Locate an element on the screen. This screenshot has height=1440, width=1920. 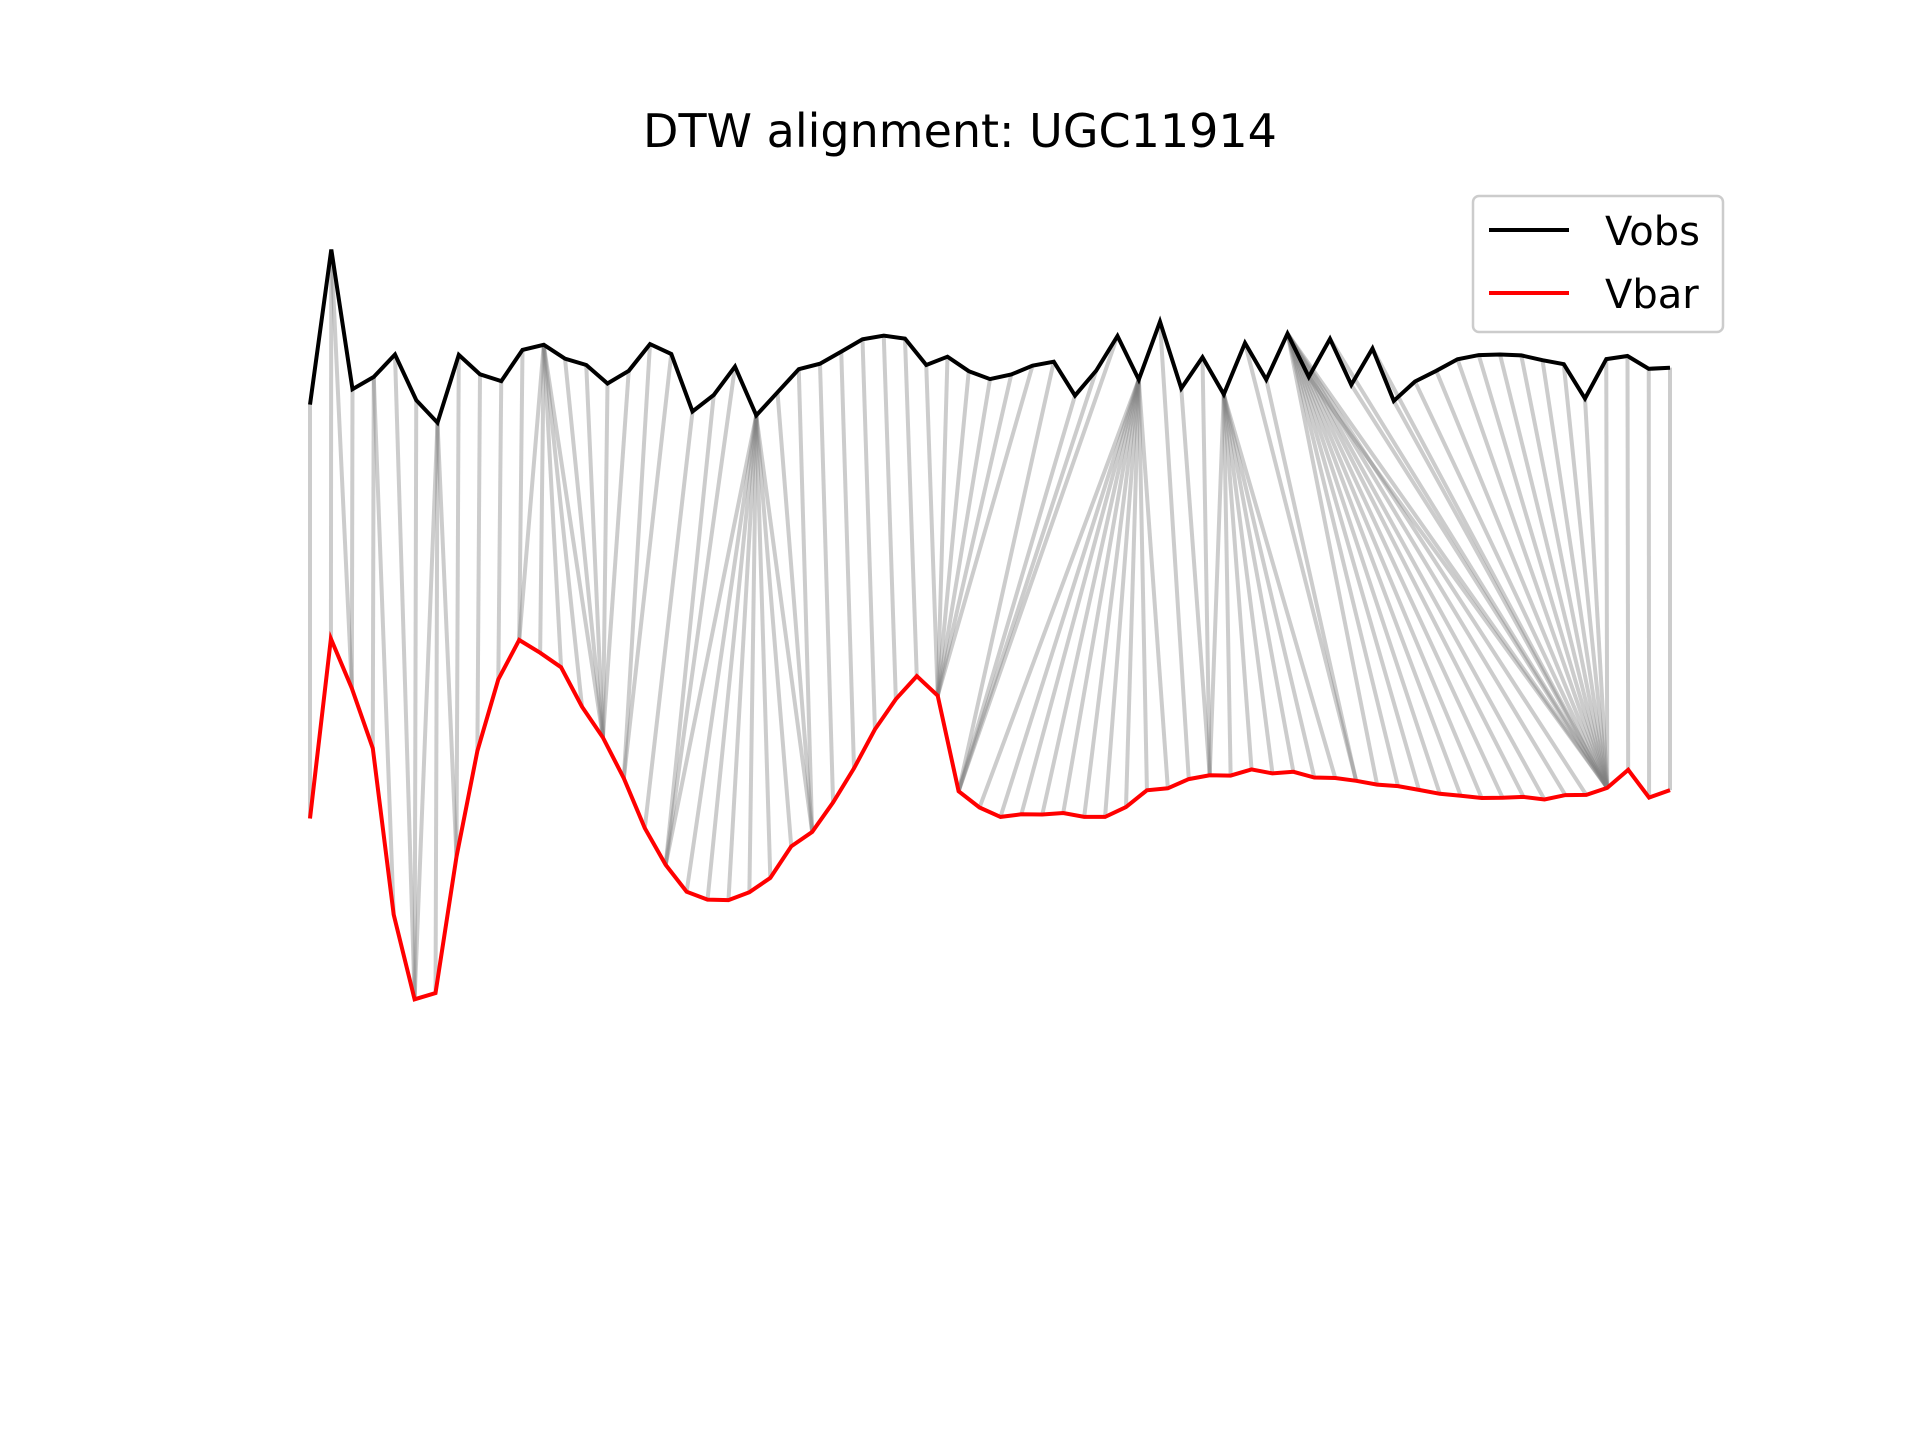
chart-title: DTW alignment: UGC11914 is located at coordinates (960, 131).